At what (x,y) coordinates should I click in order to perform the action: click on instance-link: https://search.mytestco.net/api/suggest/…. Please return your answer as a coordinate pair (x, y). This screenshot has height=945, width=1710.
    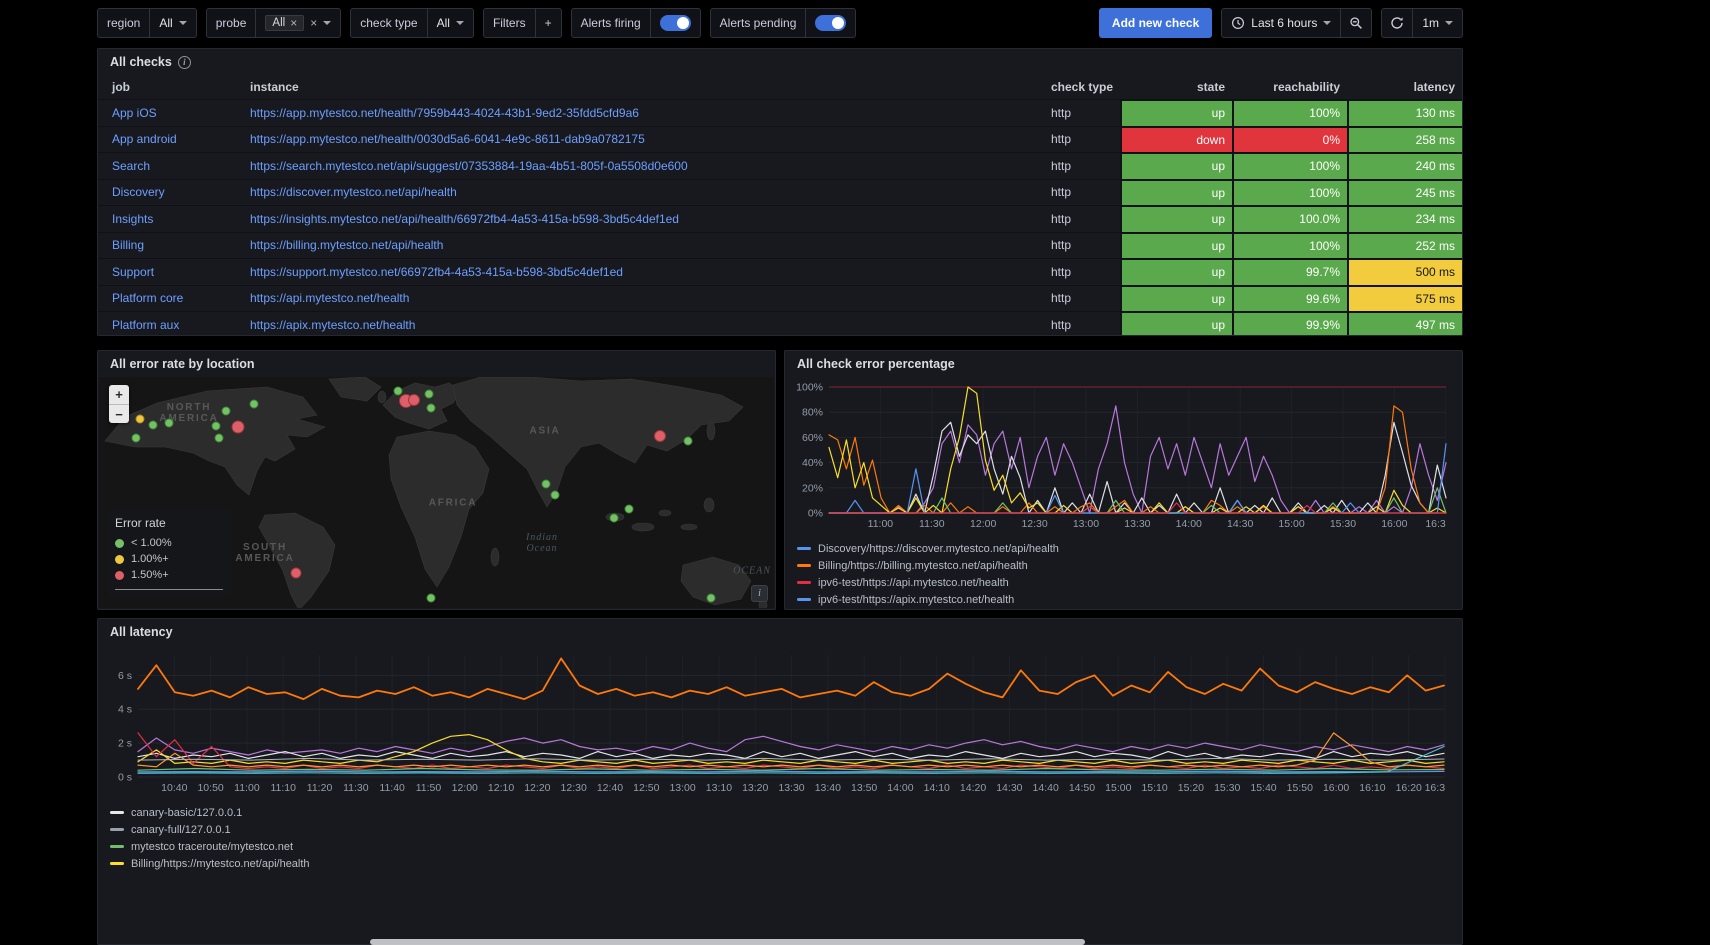
    Looking at the image, I should click on (469, 165).